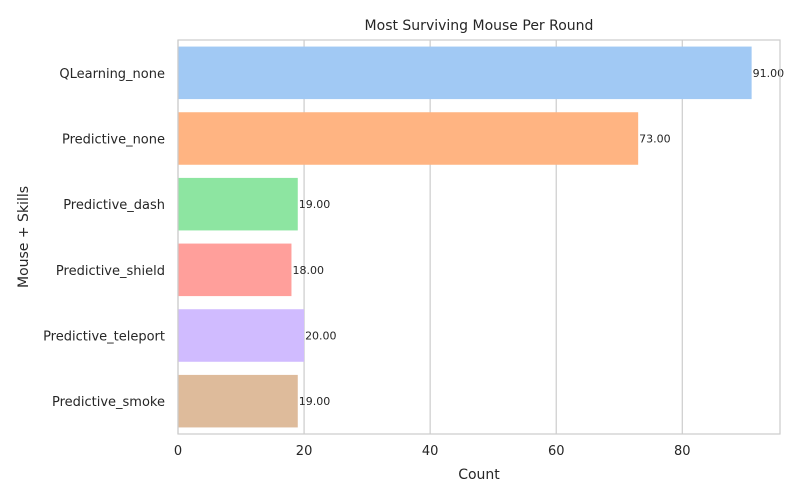 This screenshot has width=800, height=500. Describe the element at coordinates (321, 336) in the screenshot. I see `bar-value-label: 20.00` at that location.